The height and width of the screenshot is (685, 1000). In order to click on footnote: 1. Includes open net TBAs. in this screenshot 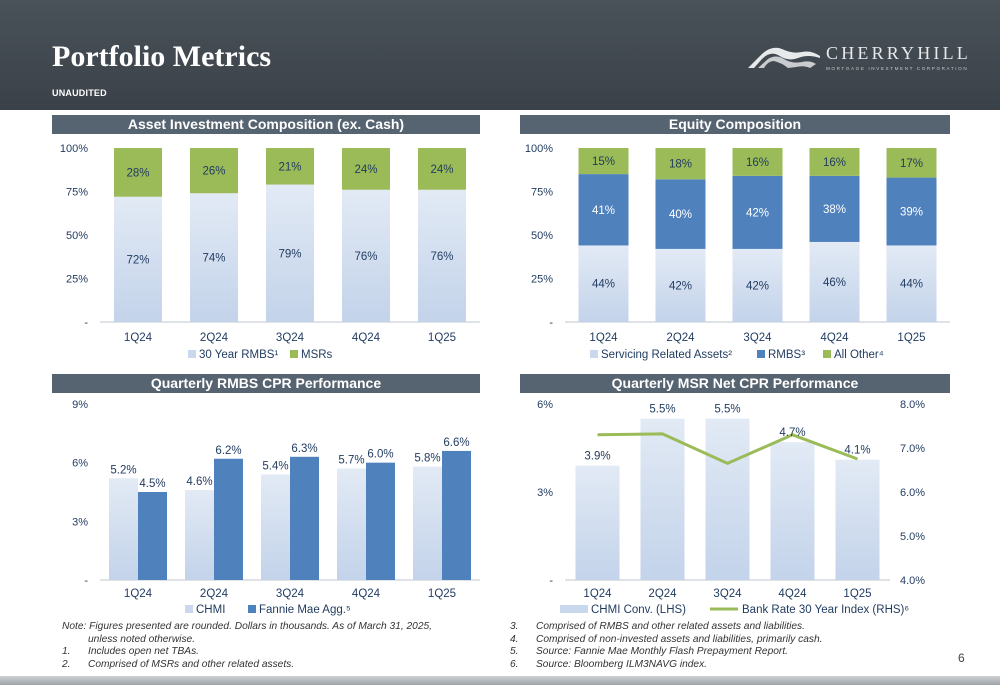, I will do `click(282, 652)`.